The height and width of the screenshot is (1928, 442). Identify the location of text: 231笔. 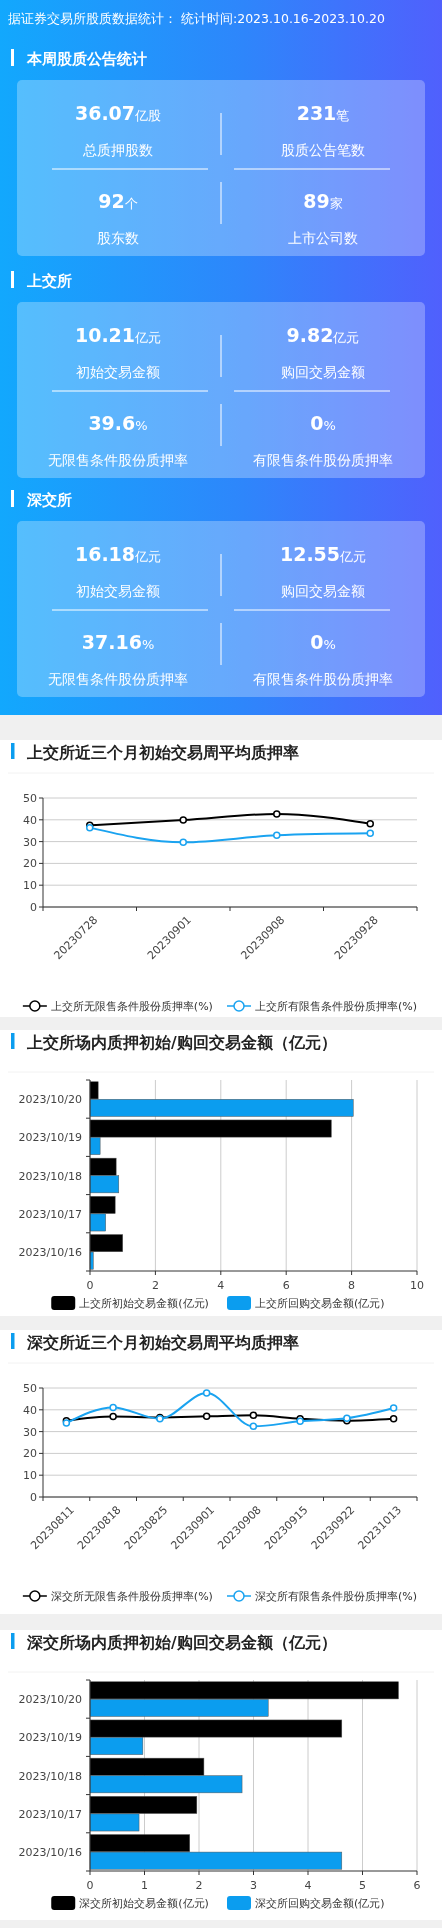
(323, 113).